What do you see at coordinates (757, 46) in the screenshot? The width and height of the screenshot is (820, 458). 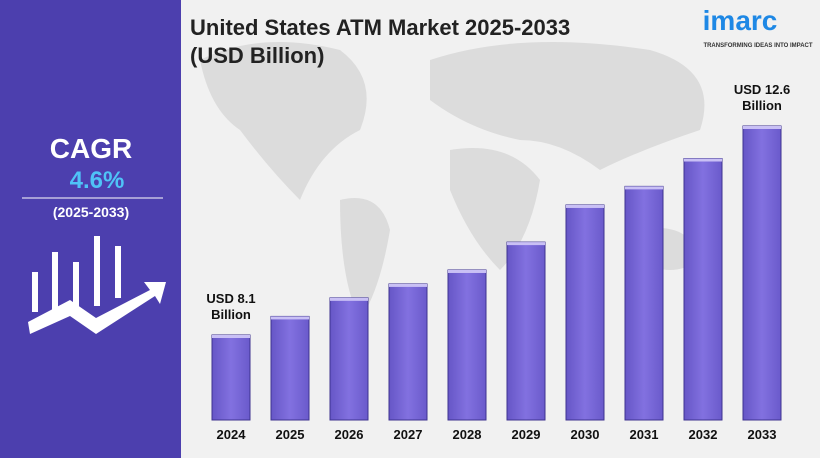 I see `logo-tagline: TRANSFORMING IDEAS INTO IMPACT` at bounding box center [757, 46].